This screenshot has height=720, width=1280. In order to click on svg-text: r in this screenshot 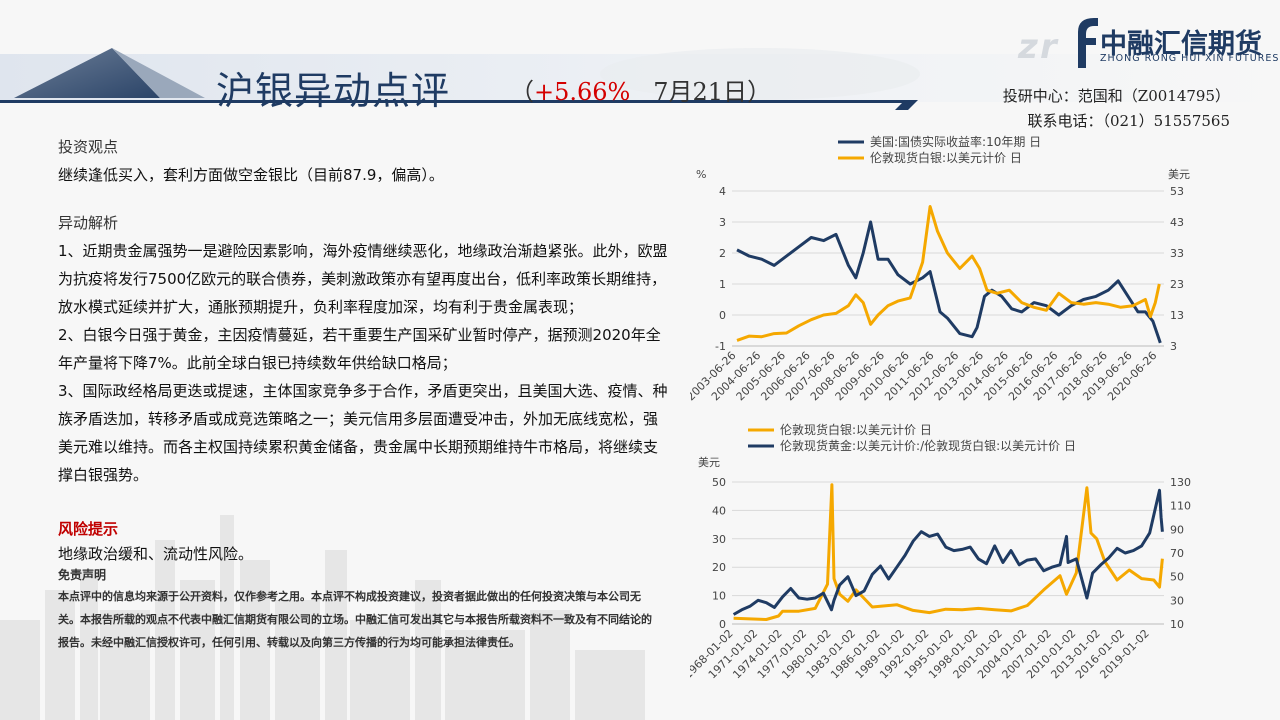, I will do `click(1049, 47)`.